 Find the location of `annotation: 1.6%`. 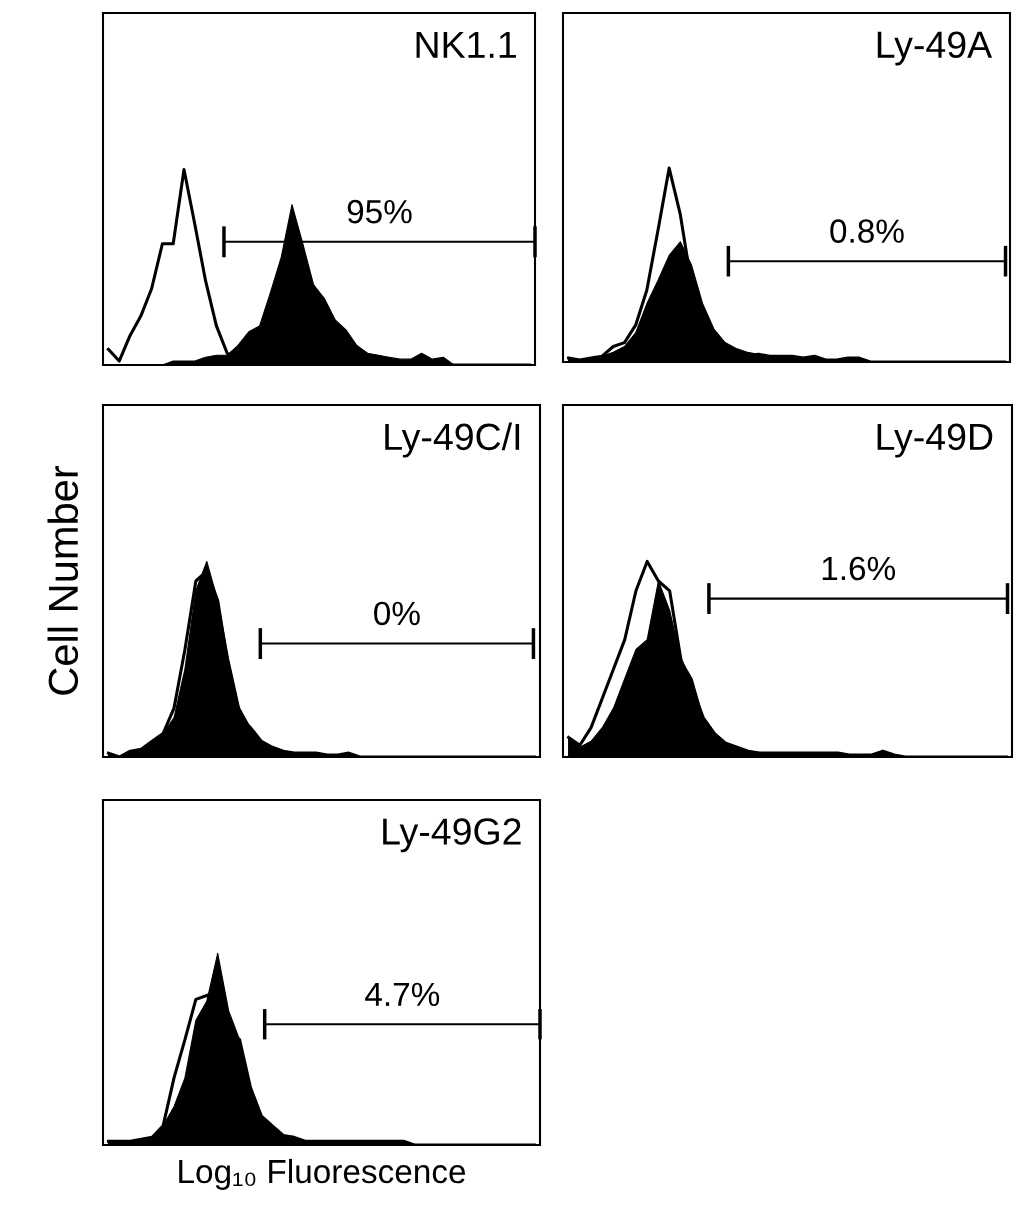

annotation: 1.6% is located at coordinates (859, 568).